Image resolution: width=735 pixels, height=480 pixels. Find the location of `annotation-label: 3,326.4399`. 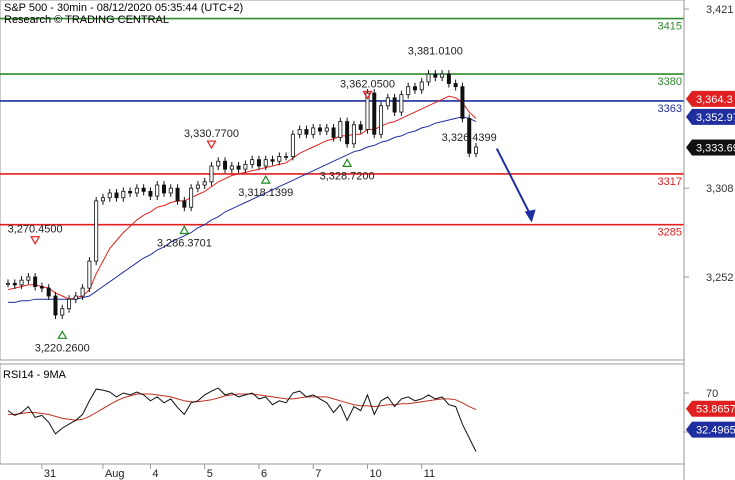

annotation-label: 3,326.4399 is located at coordinates (469, 138).